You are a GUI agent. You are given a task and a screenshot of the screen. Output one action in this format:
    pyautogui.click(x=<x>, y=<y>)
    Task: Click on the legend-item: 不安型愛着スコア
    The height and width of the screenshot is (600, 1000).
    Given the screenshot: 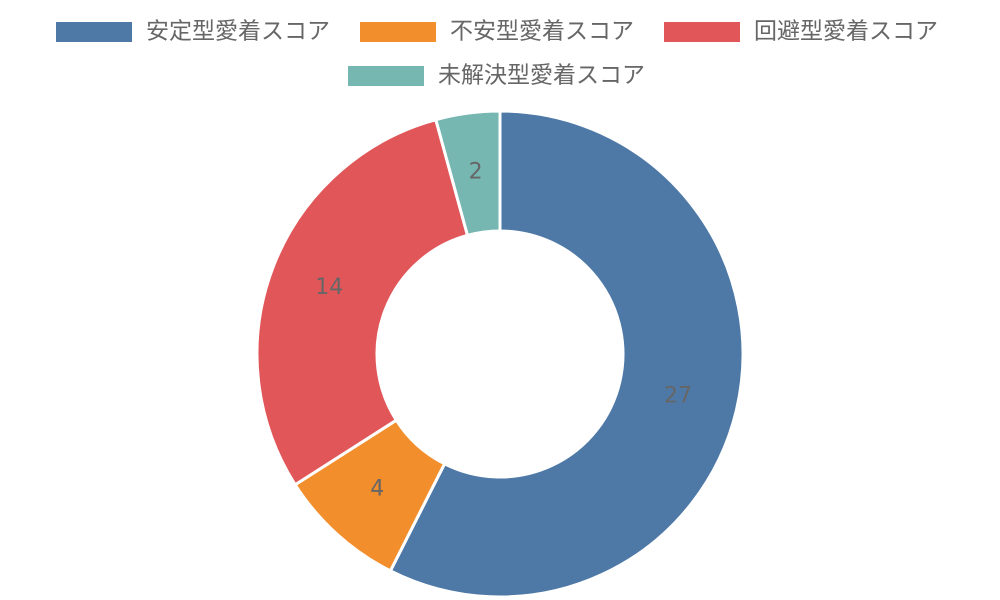 What is the action you would take?
    pyautogui.click(x=497, y=32)
    